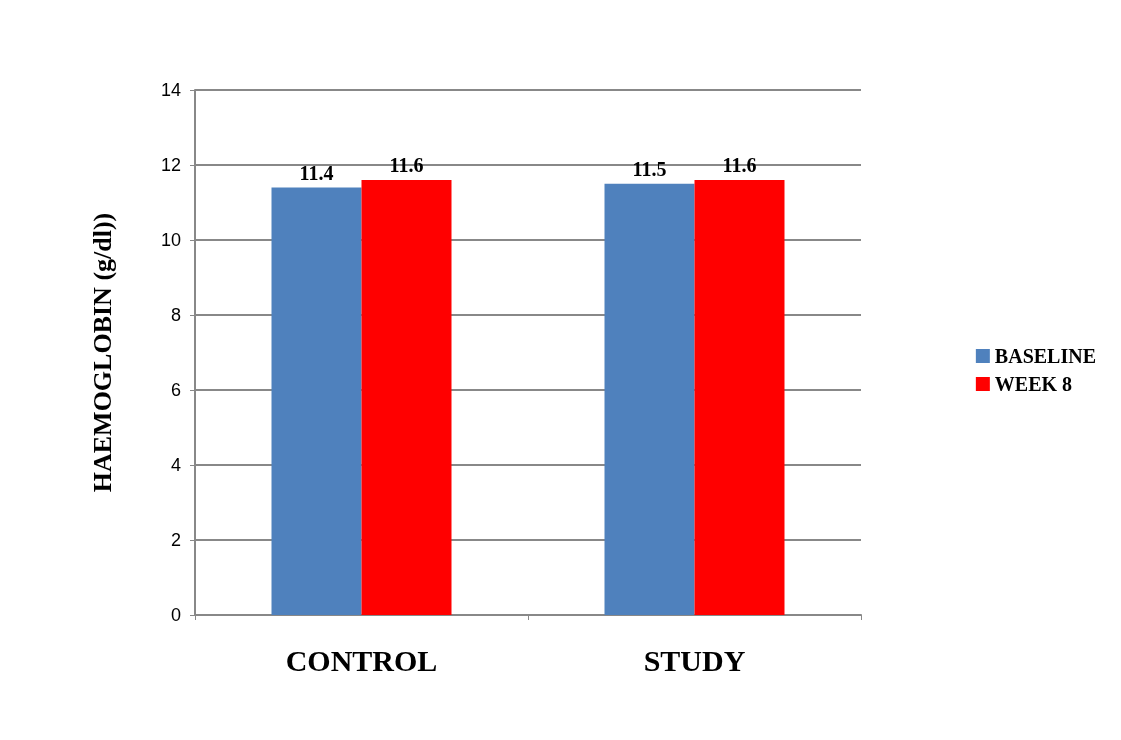 This screenshot has width=1121, height=740. What do you see at coordinates (316, 172) in the screenshot?
I see `data-label: 11.4` at bounding box center [316, 172].